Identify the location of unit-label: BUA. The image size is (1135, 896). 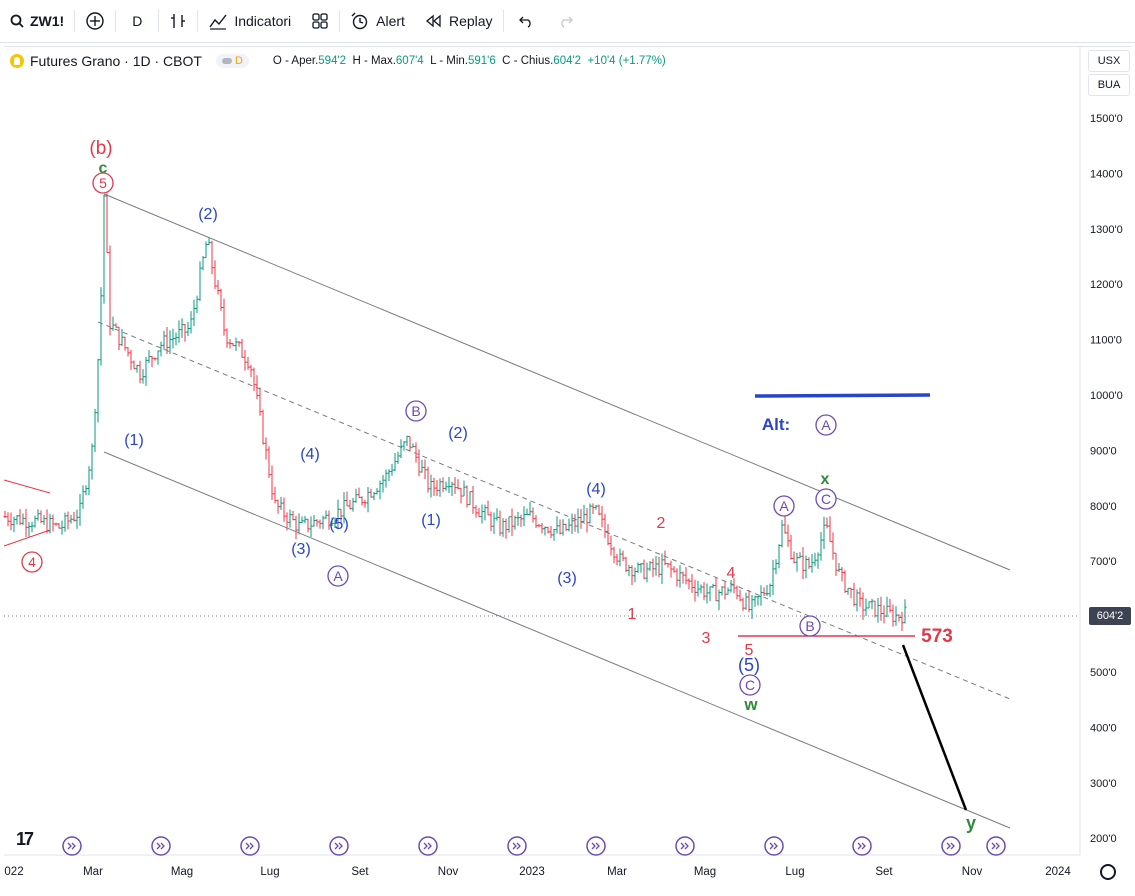
(1109, 85).